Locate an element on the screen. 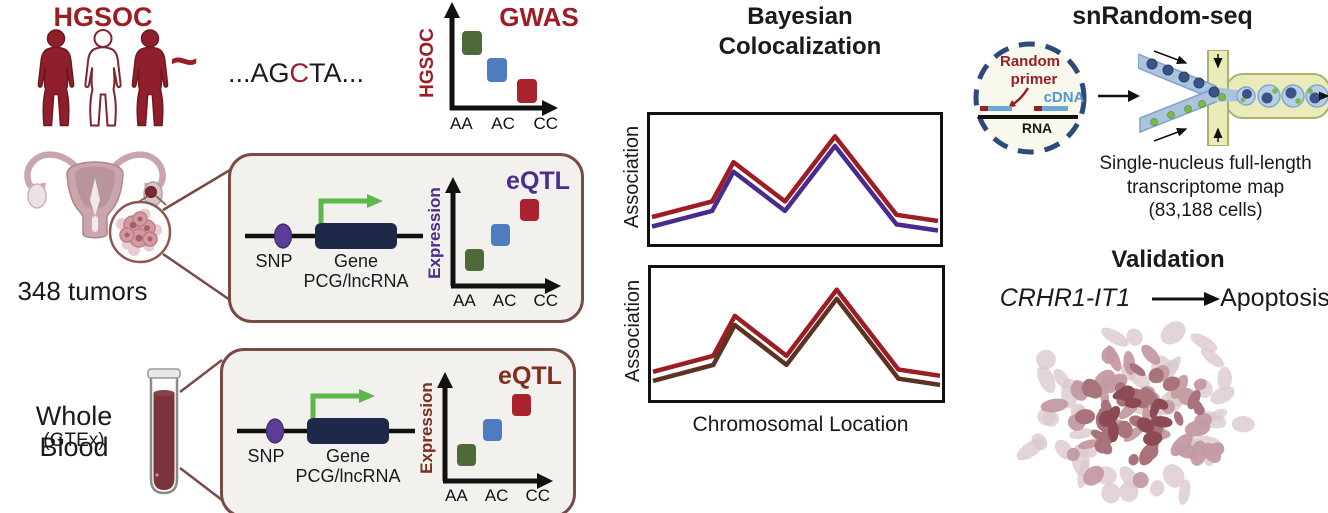 The height and width of the screenshot is (513, 1328). eqtl-tumor-snp-label: SNP is located at coordinates (274, 261).